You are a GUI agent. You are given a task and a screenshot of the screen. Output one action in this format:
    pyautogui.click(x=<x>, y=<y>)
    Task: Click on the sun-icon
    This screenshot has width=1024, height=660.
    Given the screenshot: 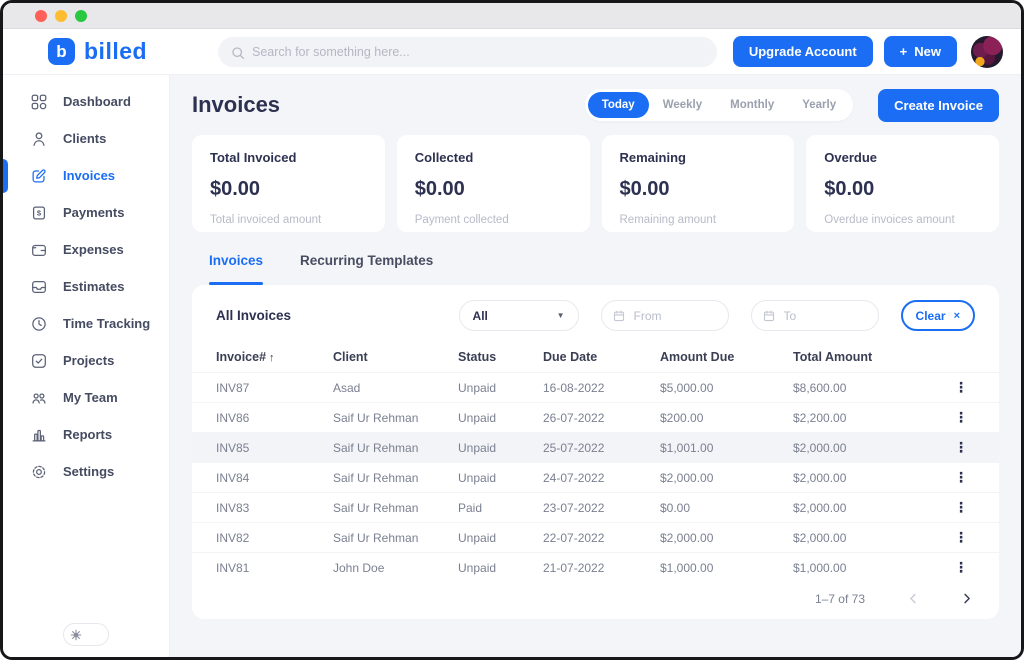 What is the action you would take?
    pyautogui.click(x=76, y=634)
    